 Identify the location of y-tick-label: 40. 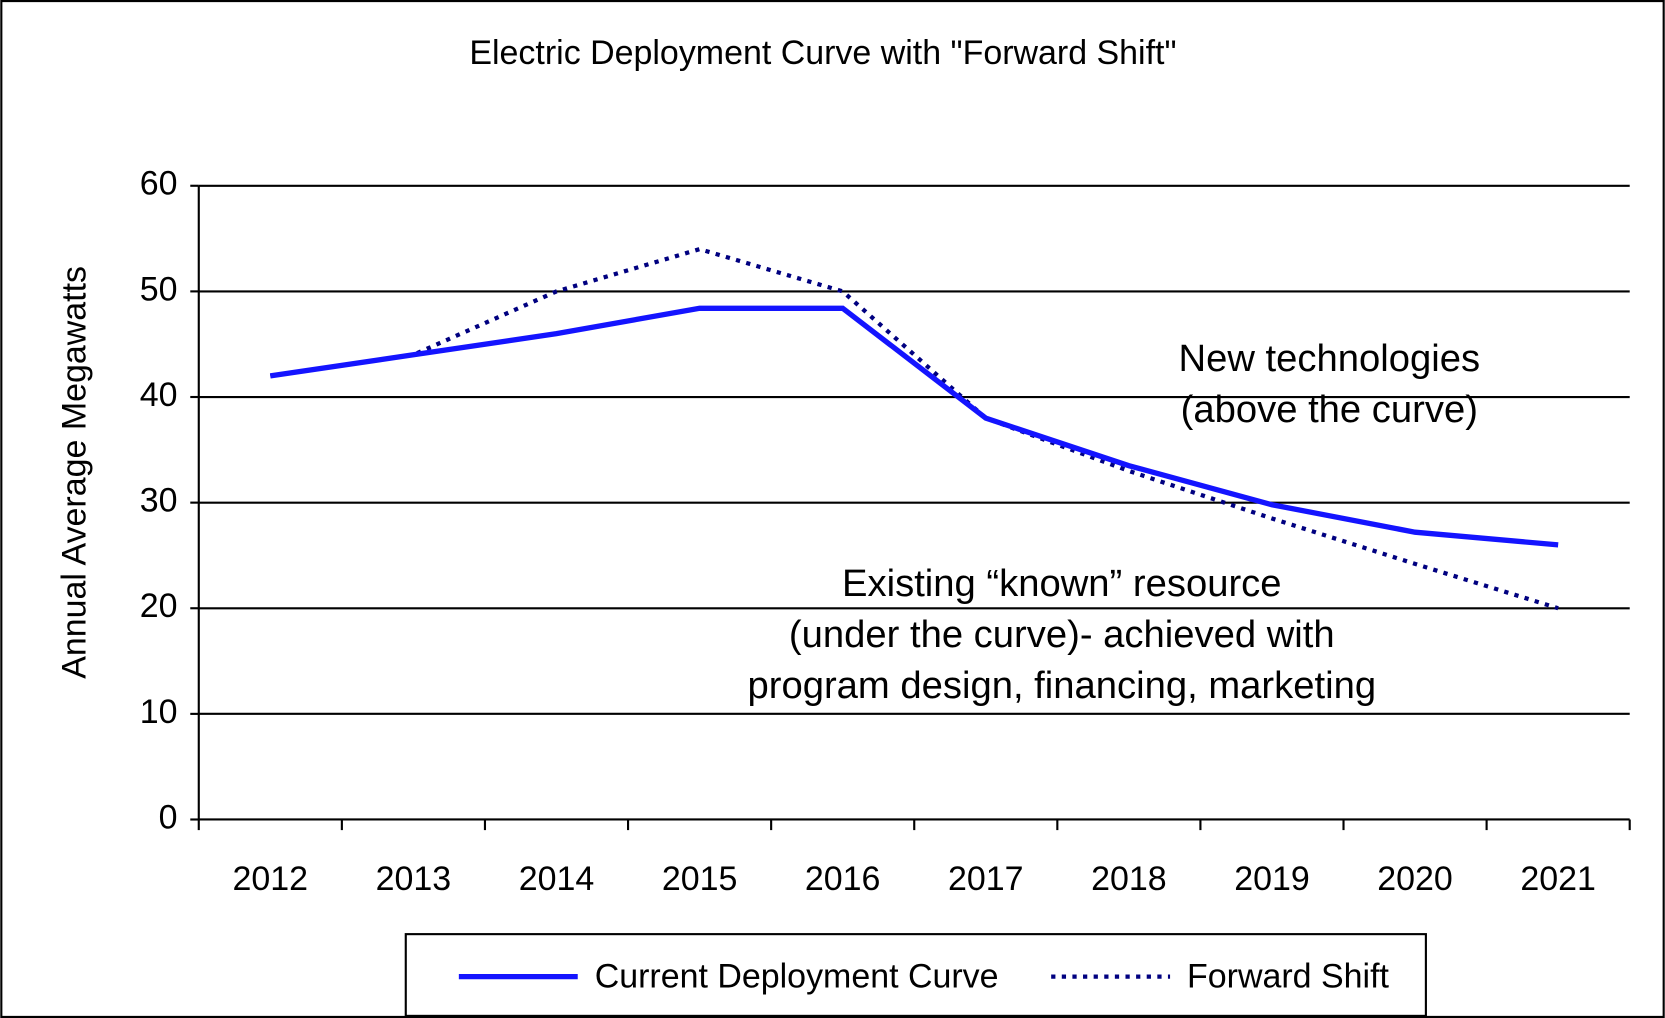
(159, 395).